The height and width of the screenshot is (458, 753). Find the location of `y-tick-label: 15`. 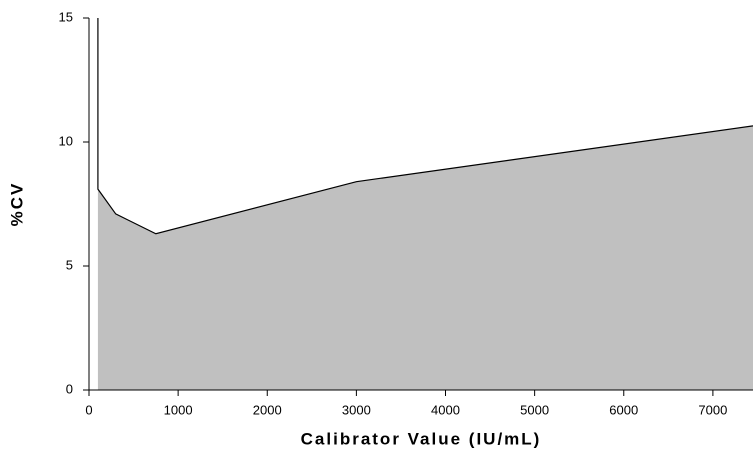

y-tick-label: 15 is located at coordinates (66, 16).